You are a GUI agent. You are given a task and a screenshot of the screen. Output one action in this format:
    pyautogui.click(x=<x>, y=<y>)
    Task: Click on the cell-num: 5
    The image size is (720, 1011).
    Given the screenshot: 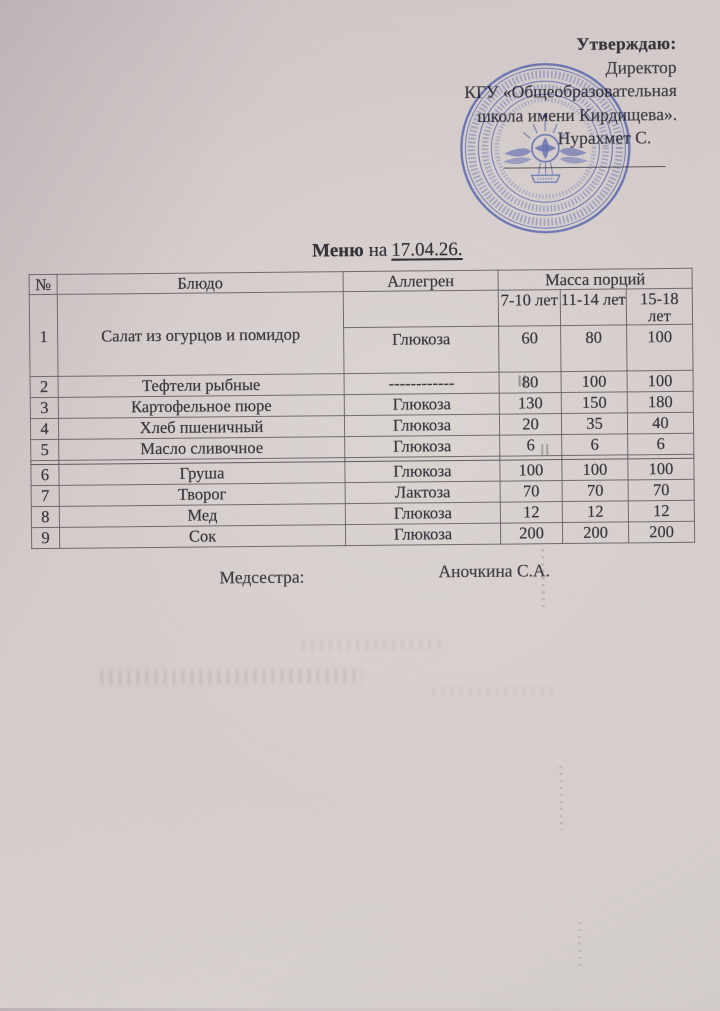 What is the action you would take?
    pyautogui.click(x=45, y=449)
    